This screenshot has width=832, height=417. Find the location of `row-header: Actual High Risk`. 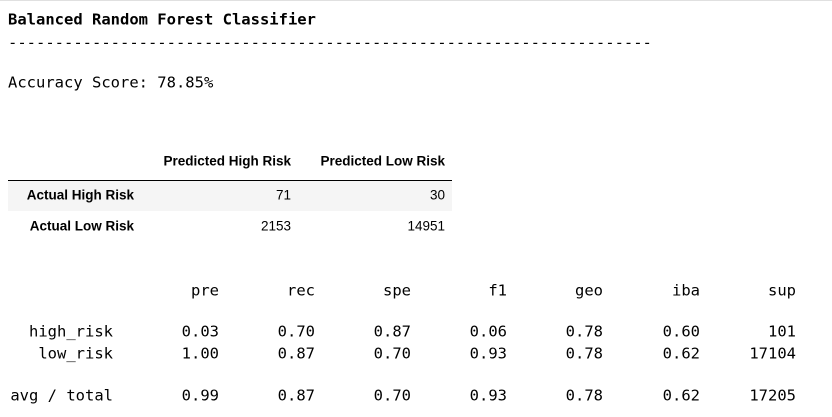

row-header: Actual High Risk is located at coordinates (81, 195).